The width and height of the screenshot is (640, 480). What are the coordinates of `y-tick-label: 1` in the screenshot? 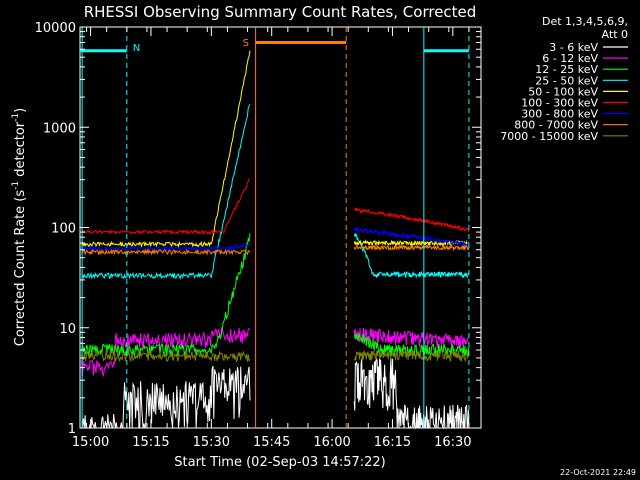 It's located at (72, 429).